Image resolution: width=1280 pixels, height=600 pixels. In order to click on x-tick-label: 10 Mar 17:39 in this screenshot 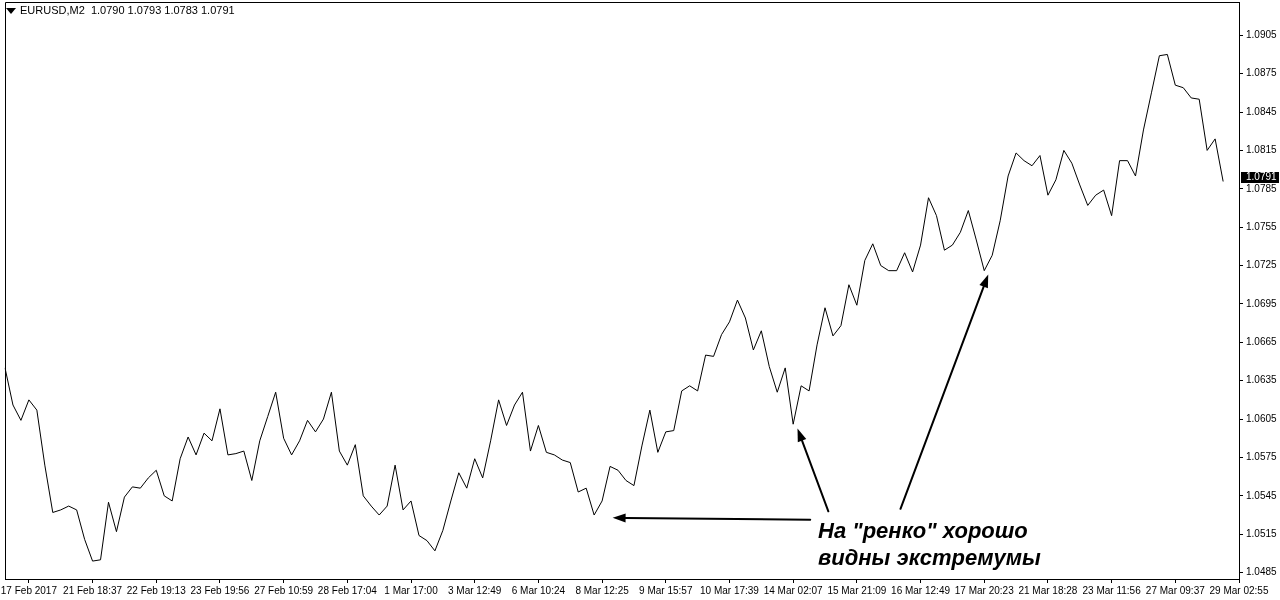, I will do `click(730, 590)`.